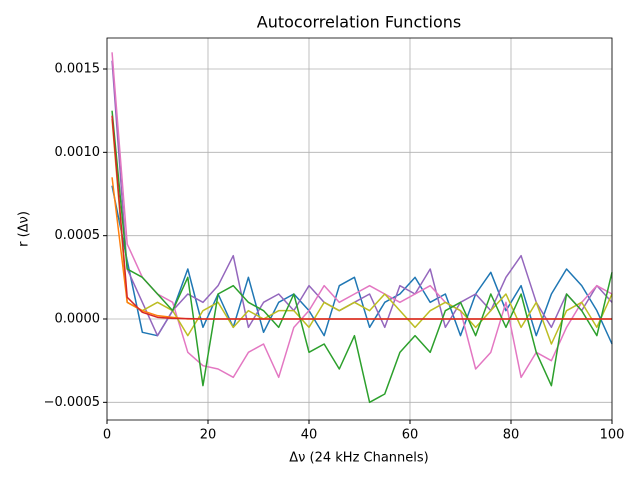 The image size is (640, 480). I want to click on x-tick-label: 0, so click(107, 435).